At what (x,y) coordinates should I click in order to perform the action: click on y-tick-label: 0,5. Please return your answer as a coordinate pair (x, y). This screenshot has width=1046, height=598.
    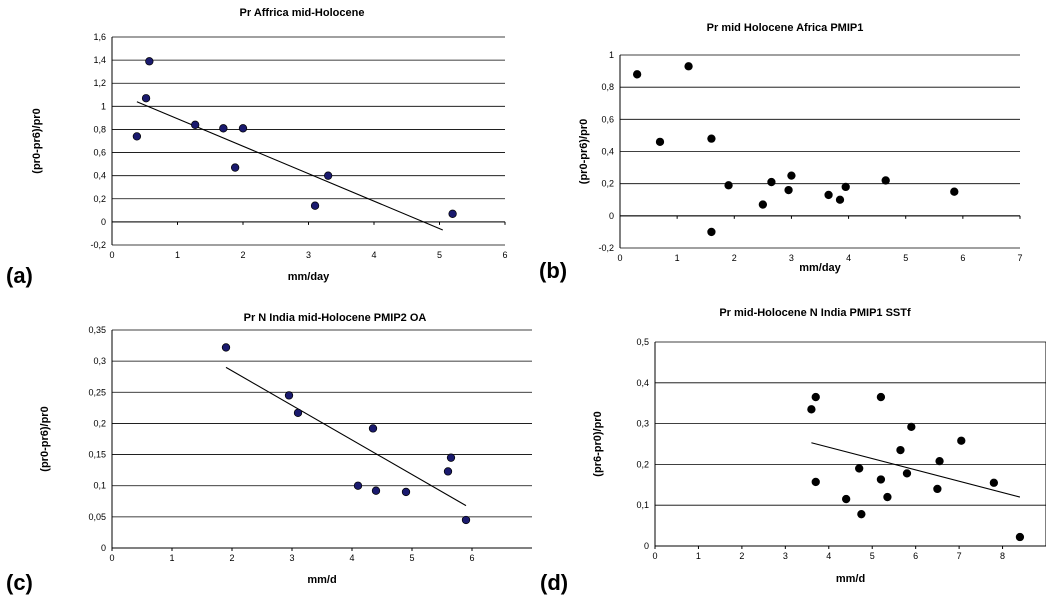
    Looking at the image, I should click on (642, 342).